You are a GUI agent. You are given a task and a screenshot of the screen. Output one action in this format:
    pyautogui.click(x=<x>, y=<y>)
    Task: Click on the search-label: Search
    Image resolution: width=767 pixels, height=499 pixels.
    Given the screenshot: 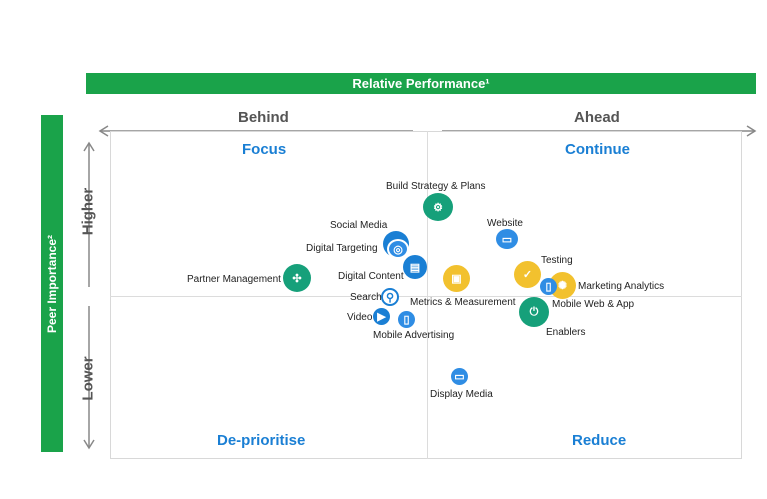 What is the action you would take?
    pyautogui.click(x=366, y=297)
    